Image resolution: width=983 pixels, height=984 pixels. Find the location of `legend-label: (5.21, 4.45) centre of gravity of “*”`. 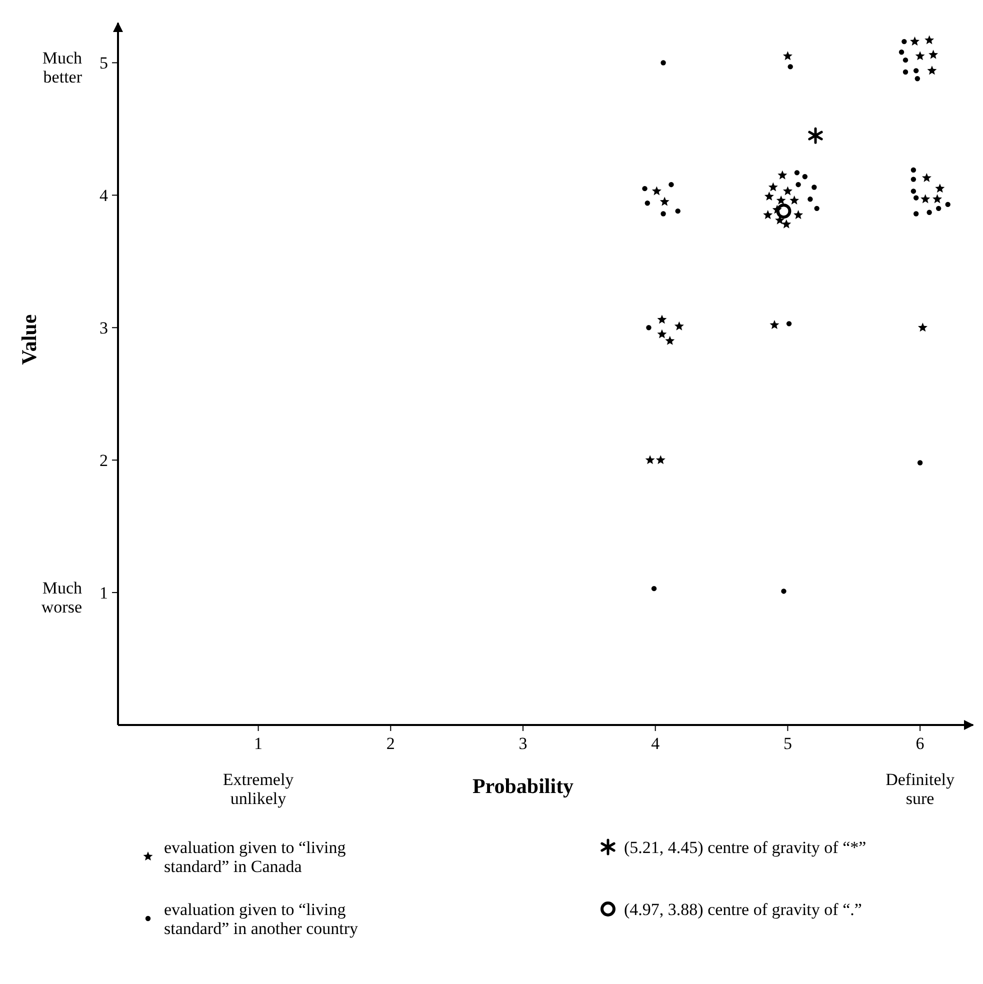

legend-label: (5.21, 4.45) centre of gravity of “*” is located at coordinates (745, 847).